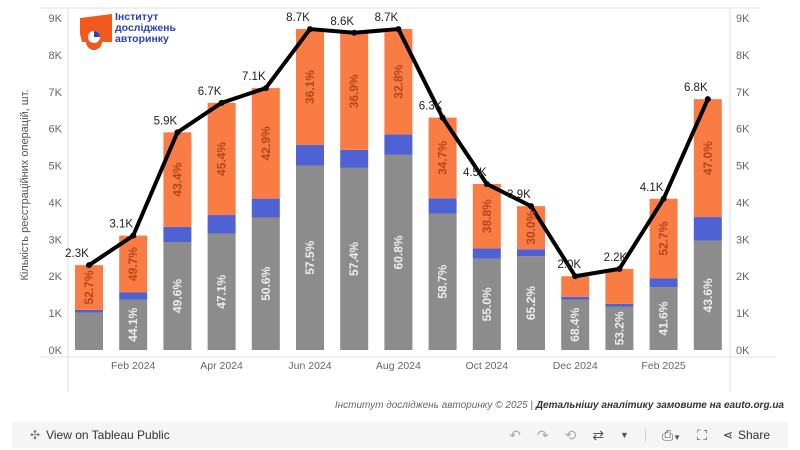  I want to click on total-label: 2.3K, so click(77, 254).